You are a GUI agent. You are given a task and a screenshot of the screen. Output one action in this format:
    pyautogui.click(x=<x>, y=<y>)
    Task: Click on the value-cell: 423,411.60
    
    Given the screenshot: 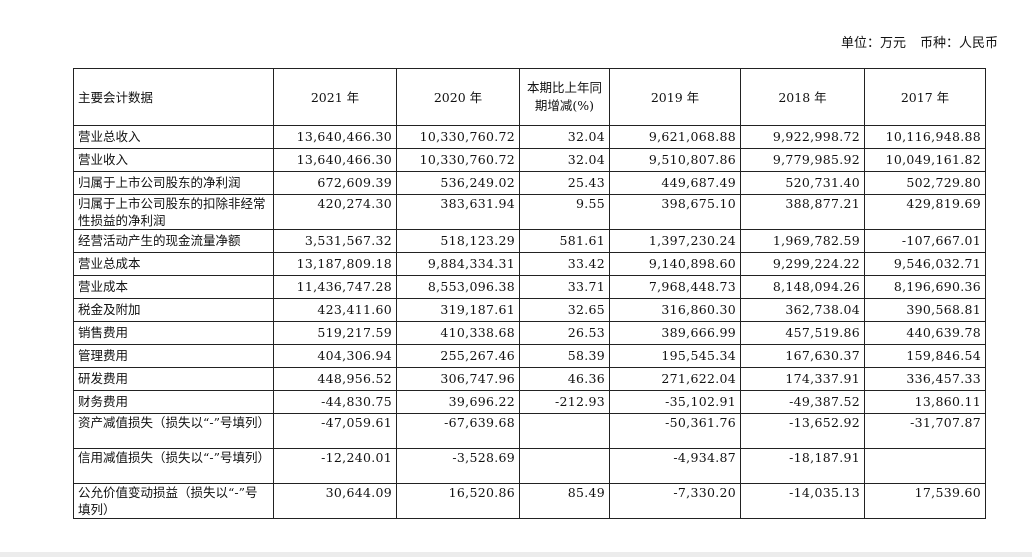 What is the action you would take?
    pyautogui.click(x=335, y=310)
    